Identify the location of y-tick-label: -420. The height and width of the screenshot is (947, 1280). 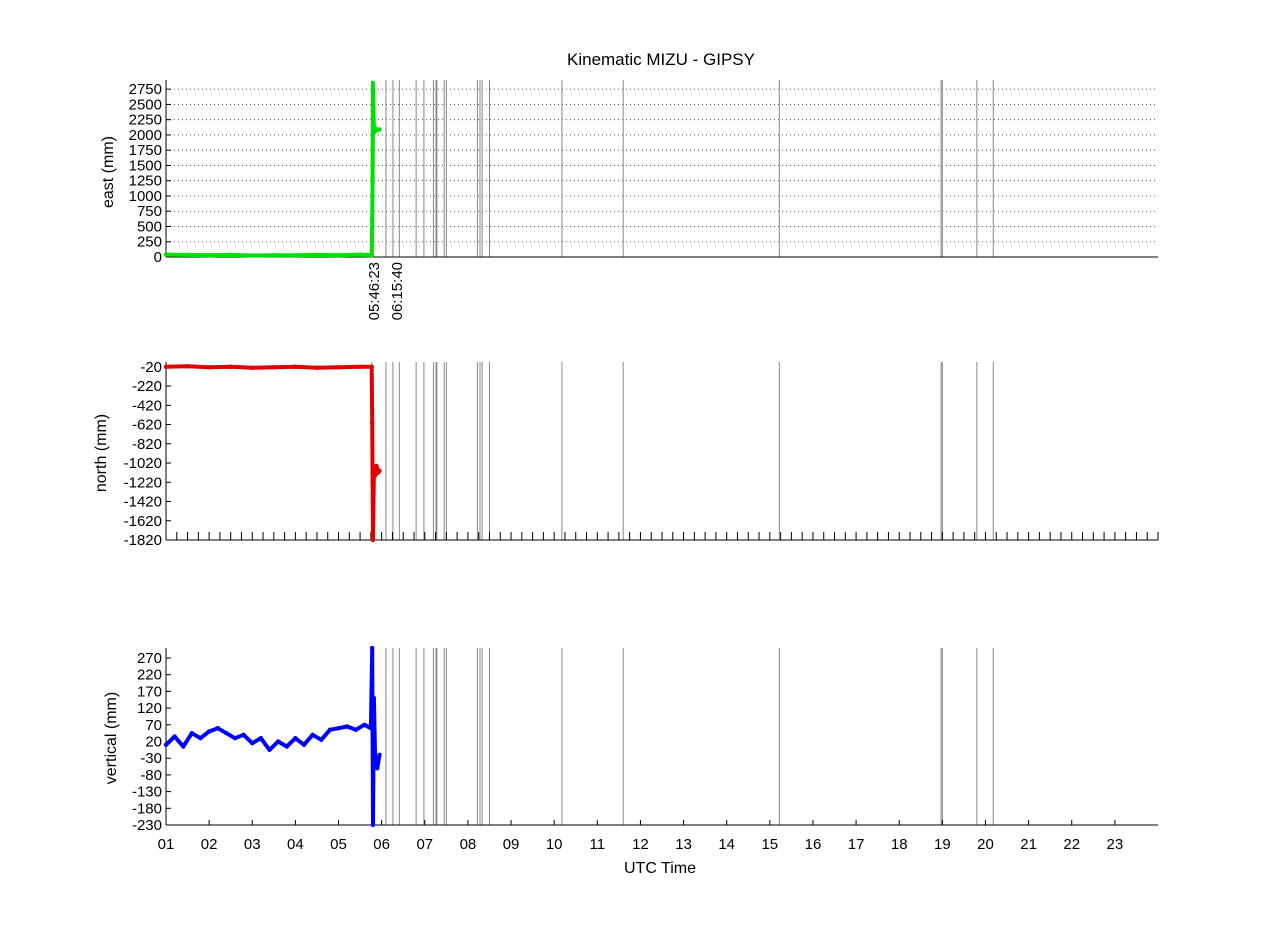
(147, 405).